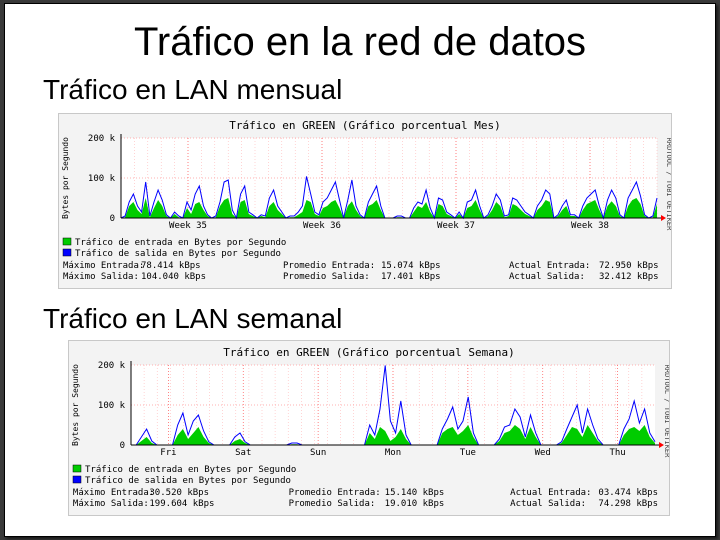 The height and width of the screenshot is (540, 720). Describe the element at coordinates (179, 493) in the screenshot. I see `stats-cell: 30.520 kBps` at that location.